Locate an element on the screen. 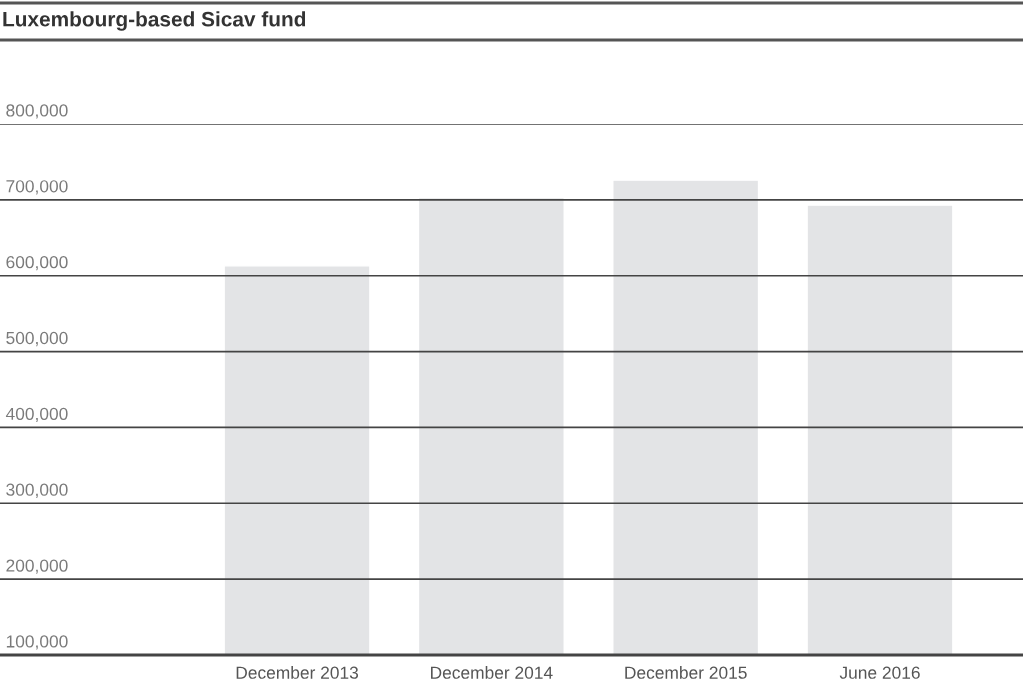  x-tick-label: December 2015 is located at coordinates (686, 672).